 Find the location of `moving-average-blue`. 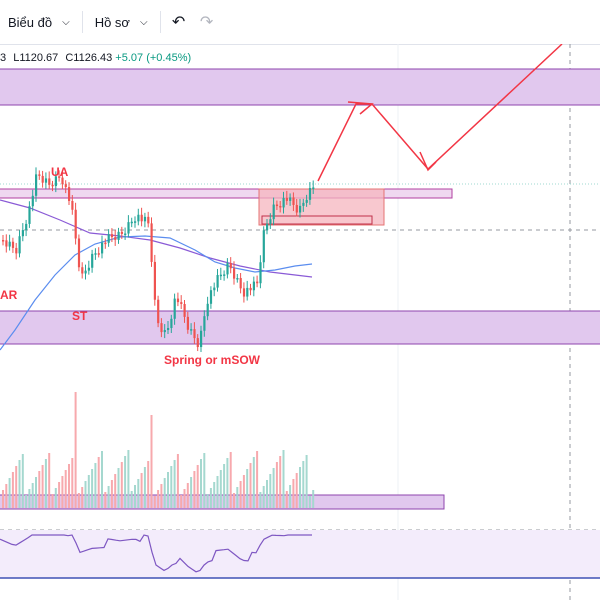

moving-average-blue is located at coordinates (156, 293).